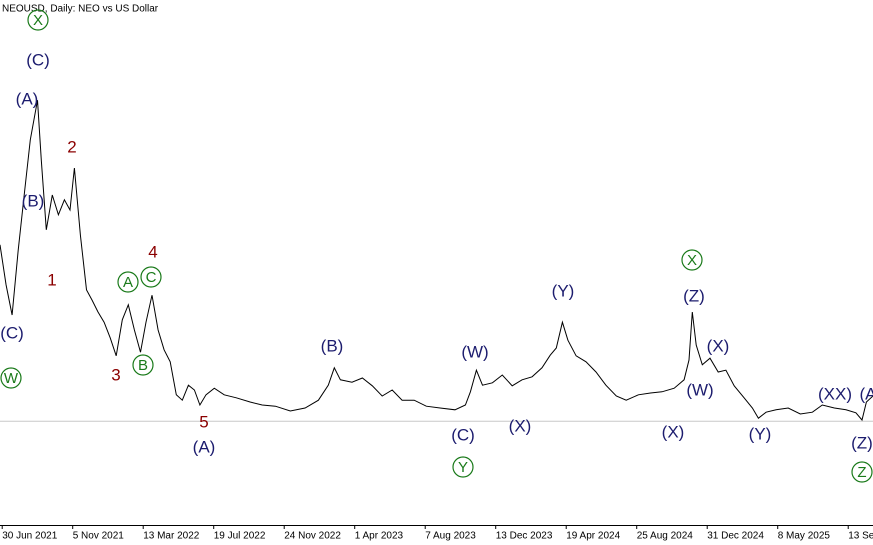 This screenshot has height=545, width=873. I want to click on wave-label: W, so click(11, 378).